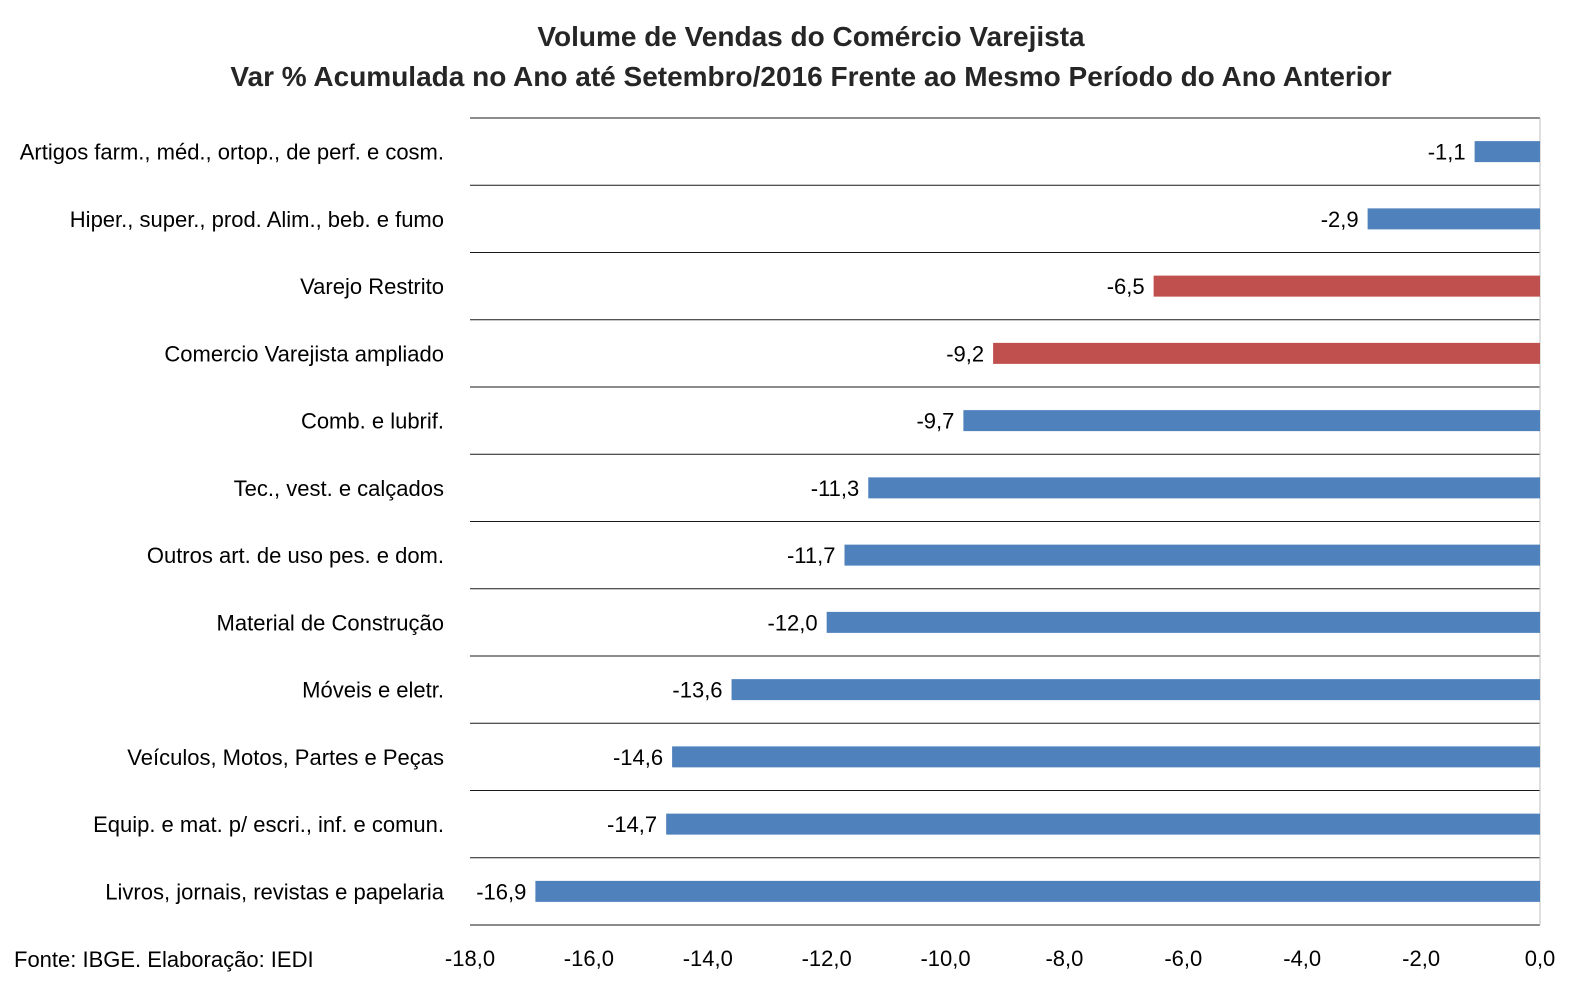  What do you see at coordinates (285, 757) in the screenshot?
I see `category-label: Veículos, Motos, Partes e Peças` at bounding box center [285, 757].